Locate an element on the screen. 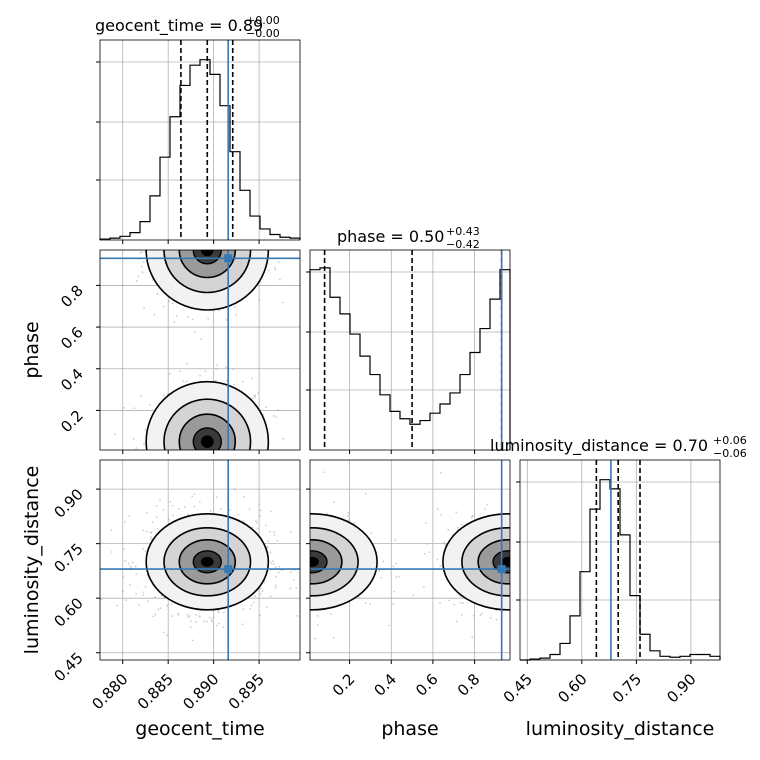 The width and height of the screenshot is (760, 760). xtick-label-geocent_time: 0.895 is located at coordinates (246, 691).